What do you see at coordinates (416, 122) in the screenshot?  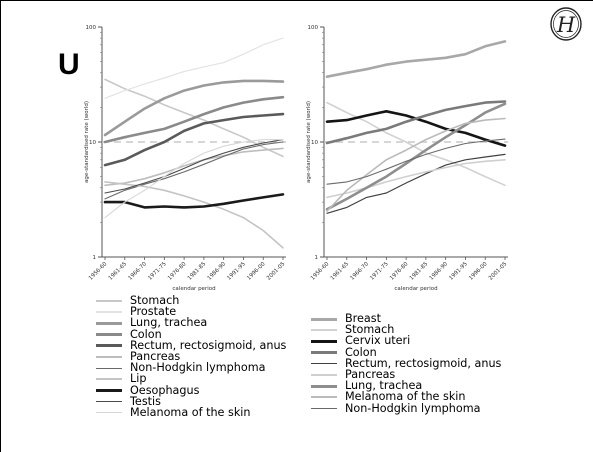 I see `right-series-colon` at bounding box center [416, 122].